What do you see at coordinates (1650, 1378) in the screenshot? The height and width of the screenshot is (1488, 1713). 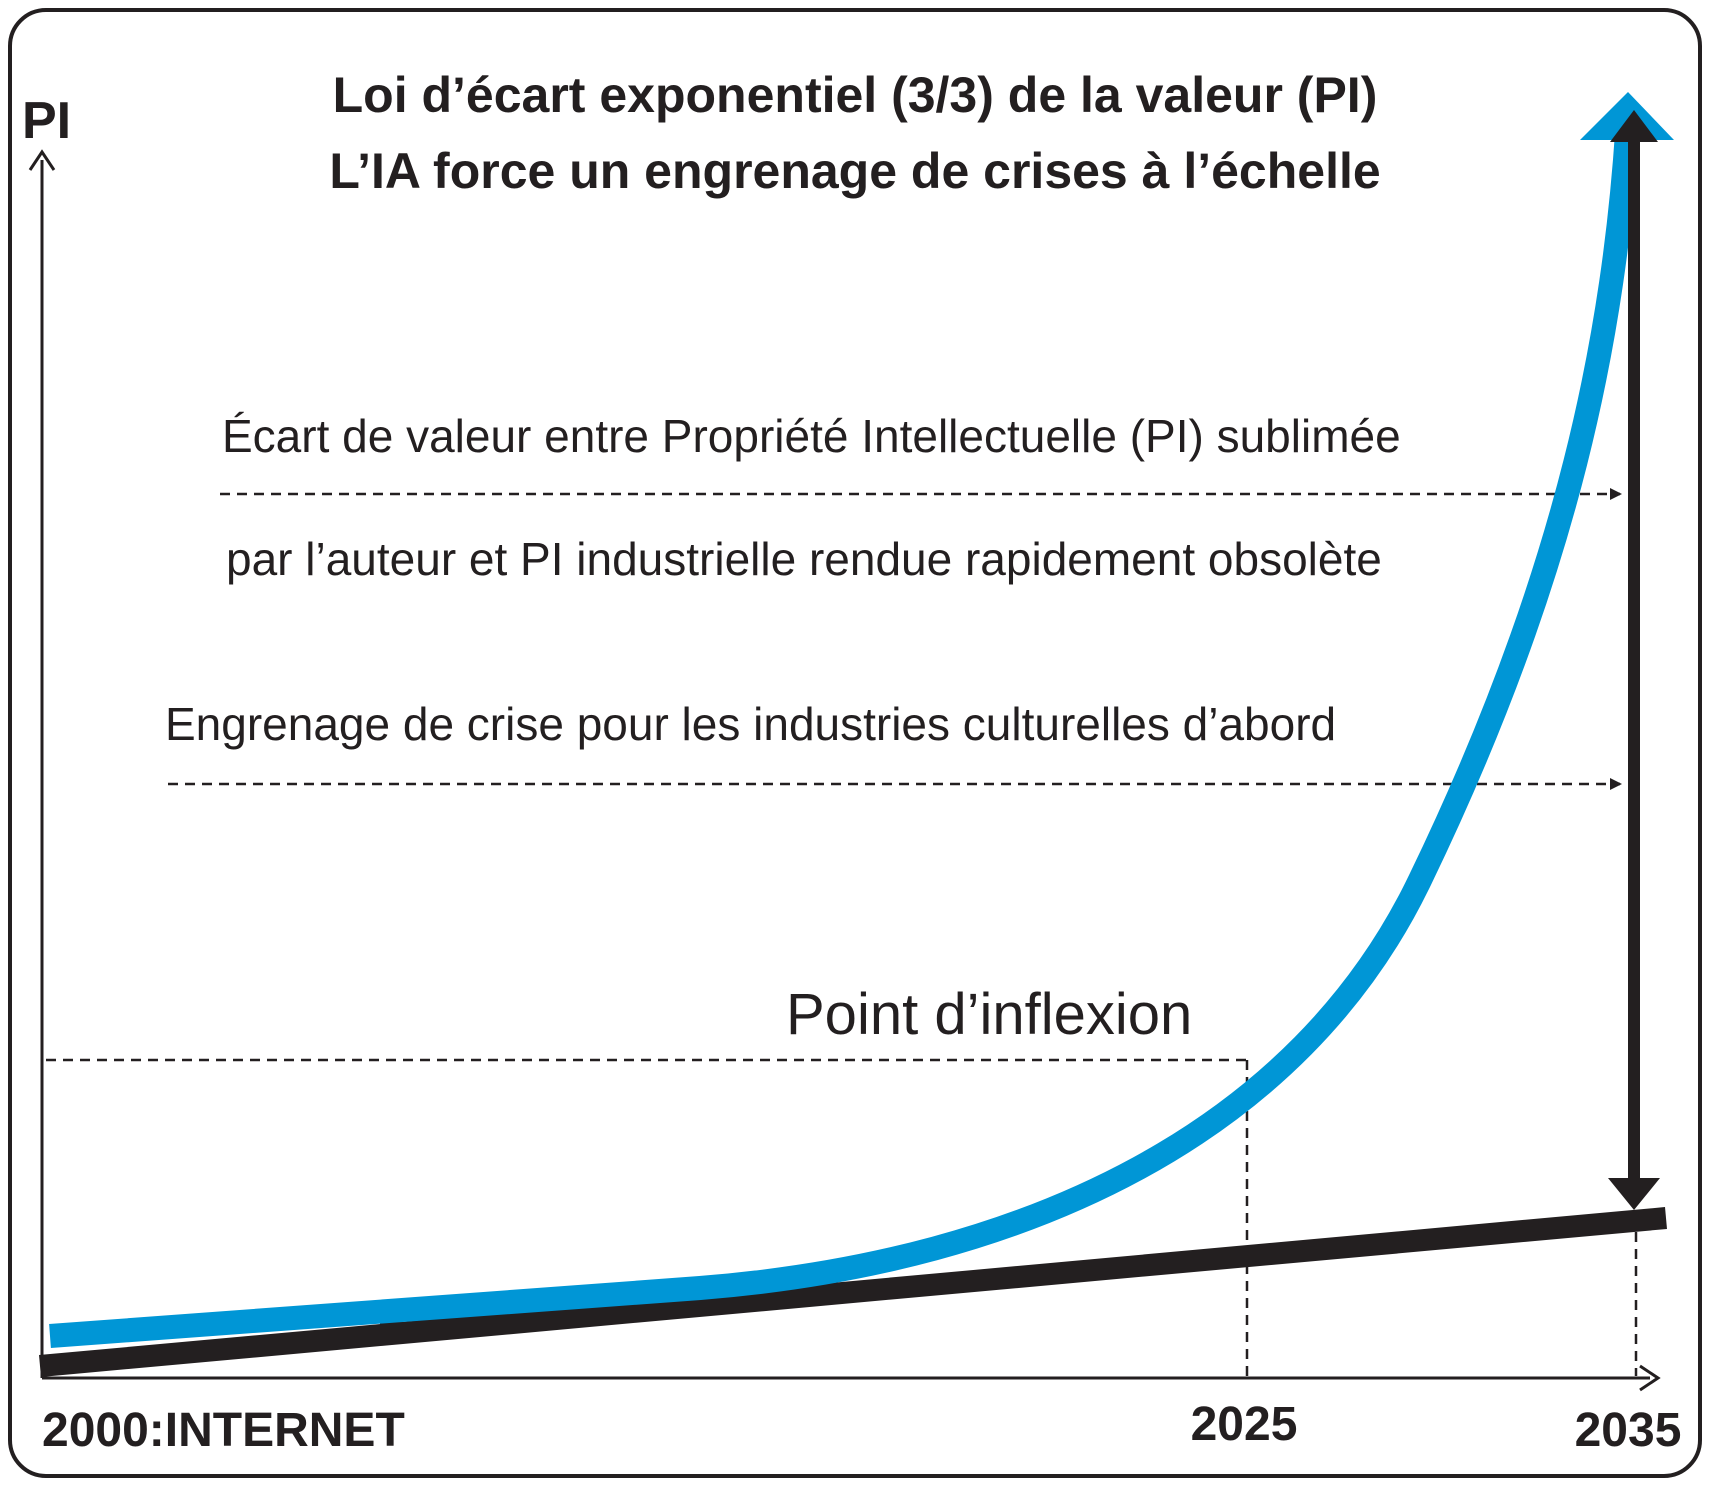 I see `x-axis-arrowhead` at bounding box center [1650, 1378].